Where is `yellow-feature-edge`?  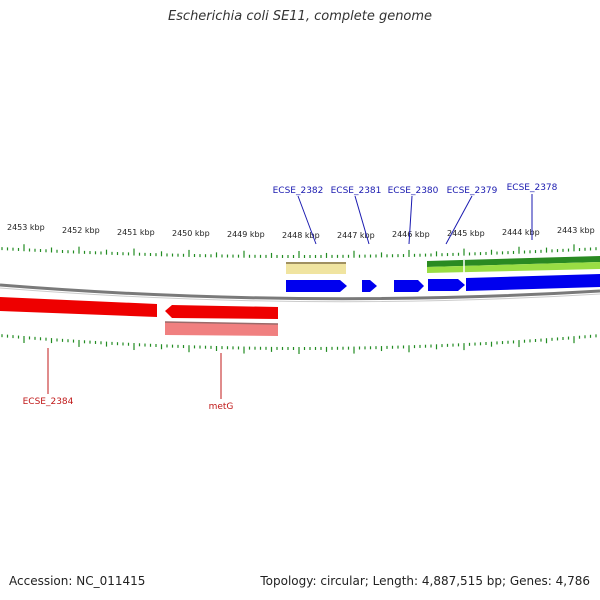
yellow-feature-edge is located at coordinates (316, 263).